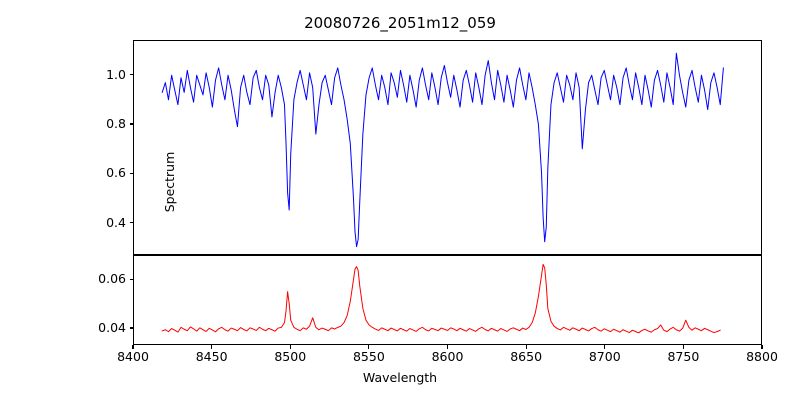  I want to click on spectrum-y-tick-label: 0.6, so click(116, 173).